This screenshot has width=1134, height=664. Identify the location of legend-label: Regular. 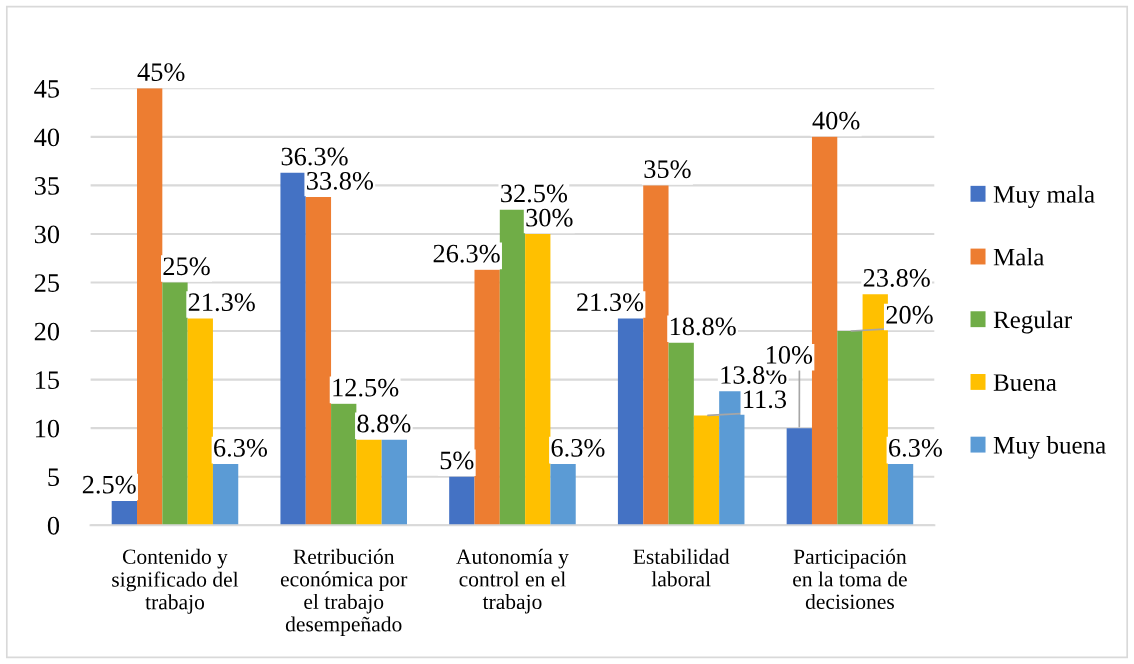
(1032, 322).